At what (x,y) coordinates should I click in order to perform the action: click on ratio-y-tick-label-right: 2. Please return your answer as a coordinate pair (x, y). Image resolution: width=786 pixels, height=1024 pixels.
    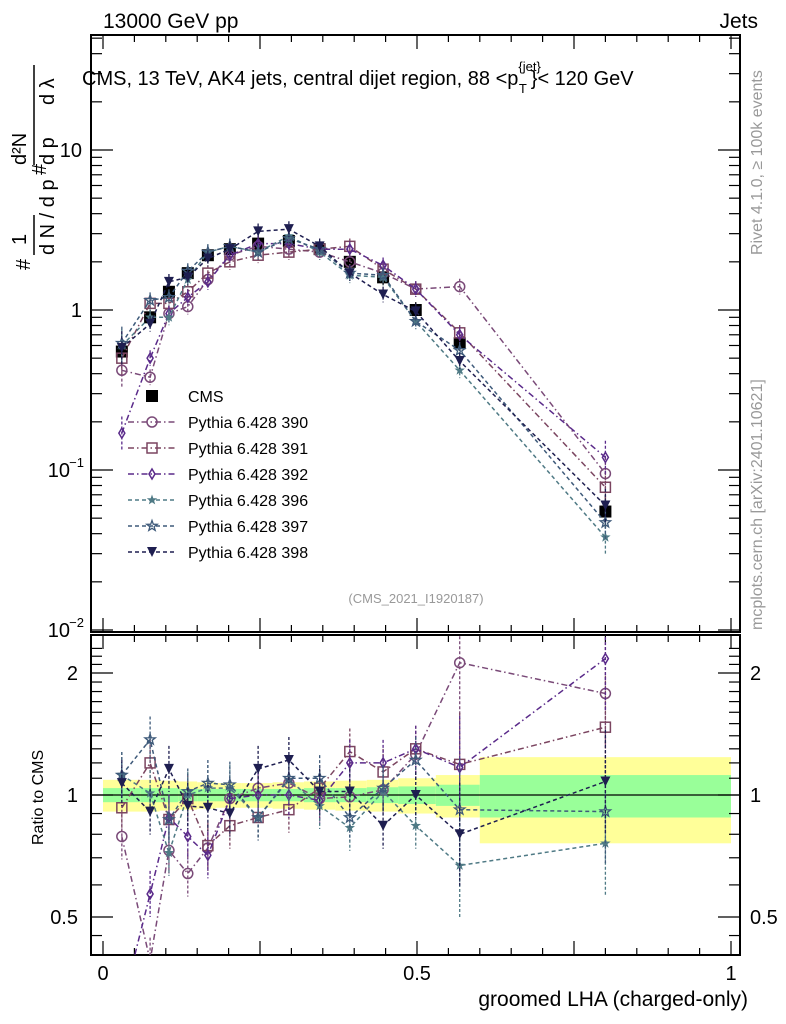
    Looking at the image, I should click on (755, 674).